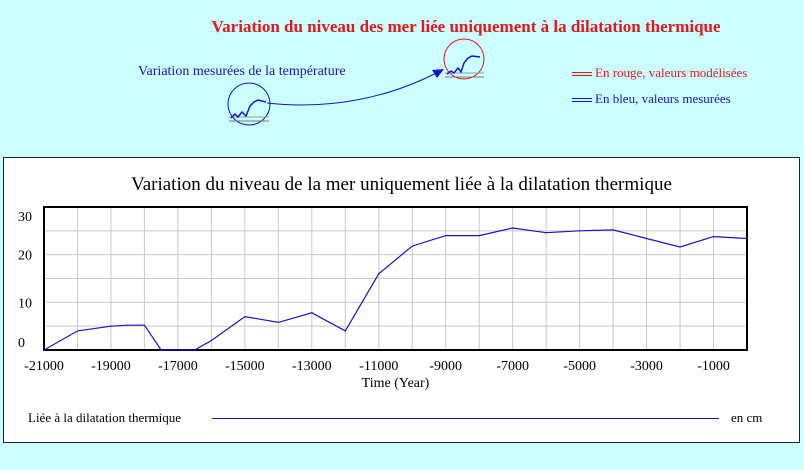  Describe the element at coordinates (582, 100) in the screenshot. I see `blue-double-line-icon` at that location.